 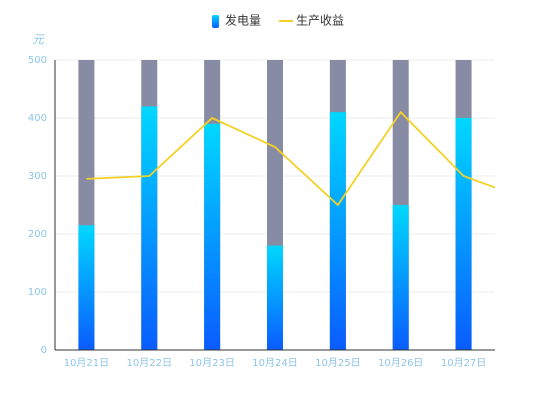 What do you see at coordinates (337, 363) in the screenshot?
I see `x-tick-label: 10月25日` at bounding box center [337, 363].